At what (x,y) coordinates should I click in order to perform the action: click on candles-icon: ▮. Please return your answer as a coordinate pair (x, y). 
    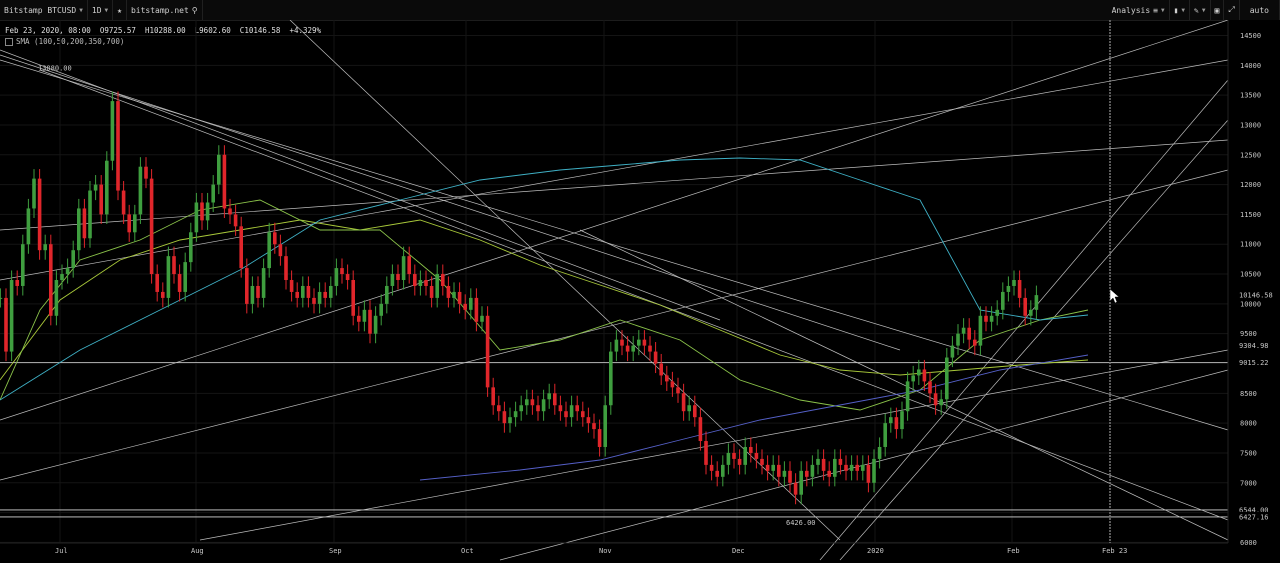
    Looking at the image, I should click on (1176, 10).